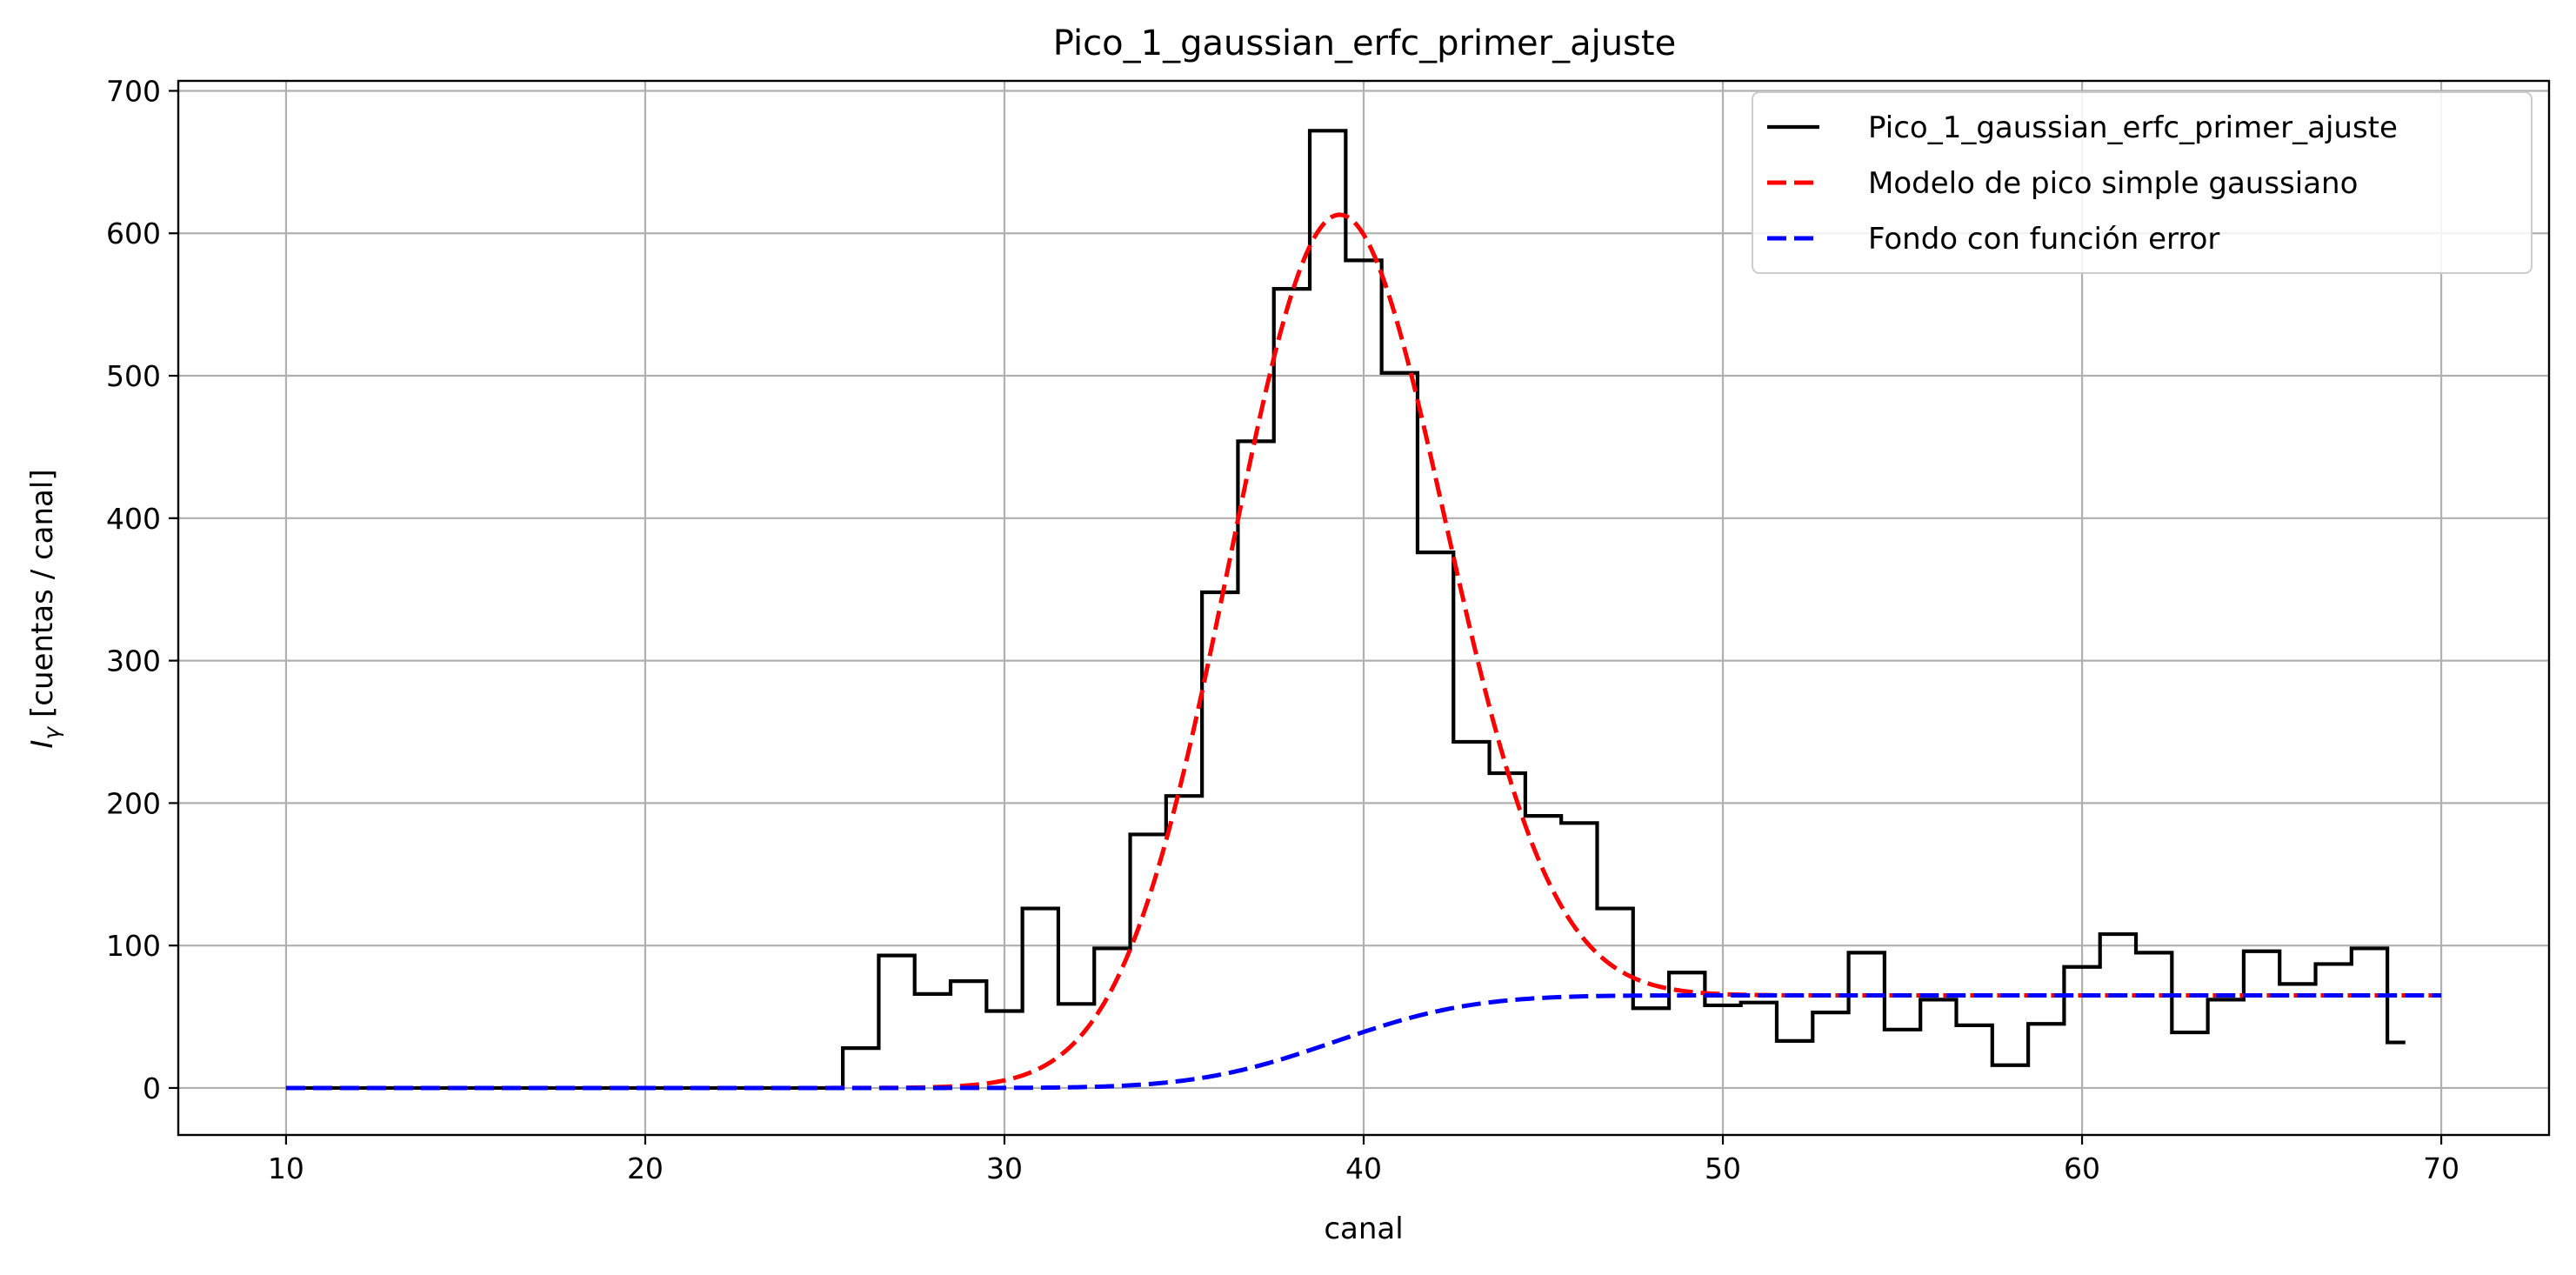 The image size is (2576, 1275). Describe the element at coordinates (133, 661) in the screenshot. I see `y-tick-label-300: 300` at that location.